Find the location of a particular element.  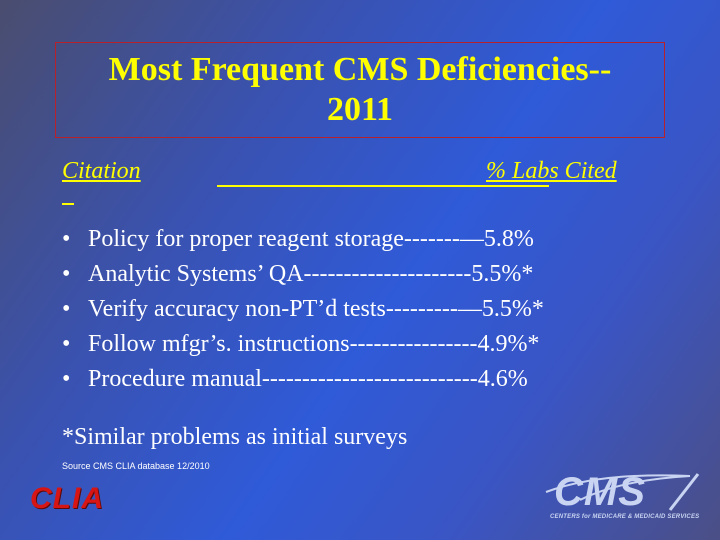

source-note: Source CMS CLIA database 12/2010 is located at coordinates (136, 466).